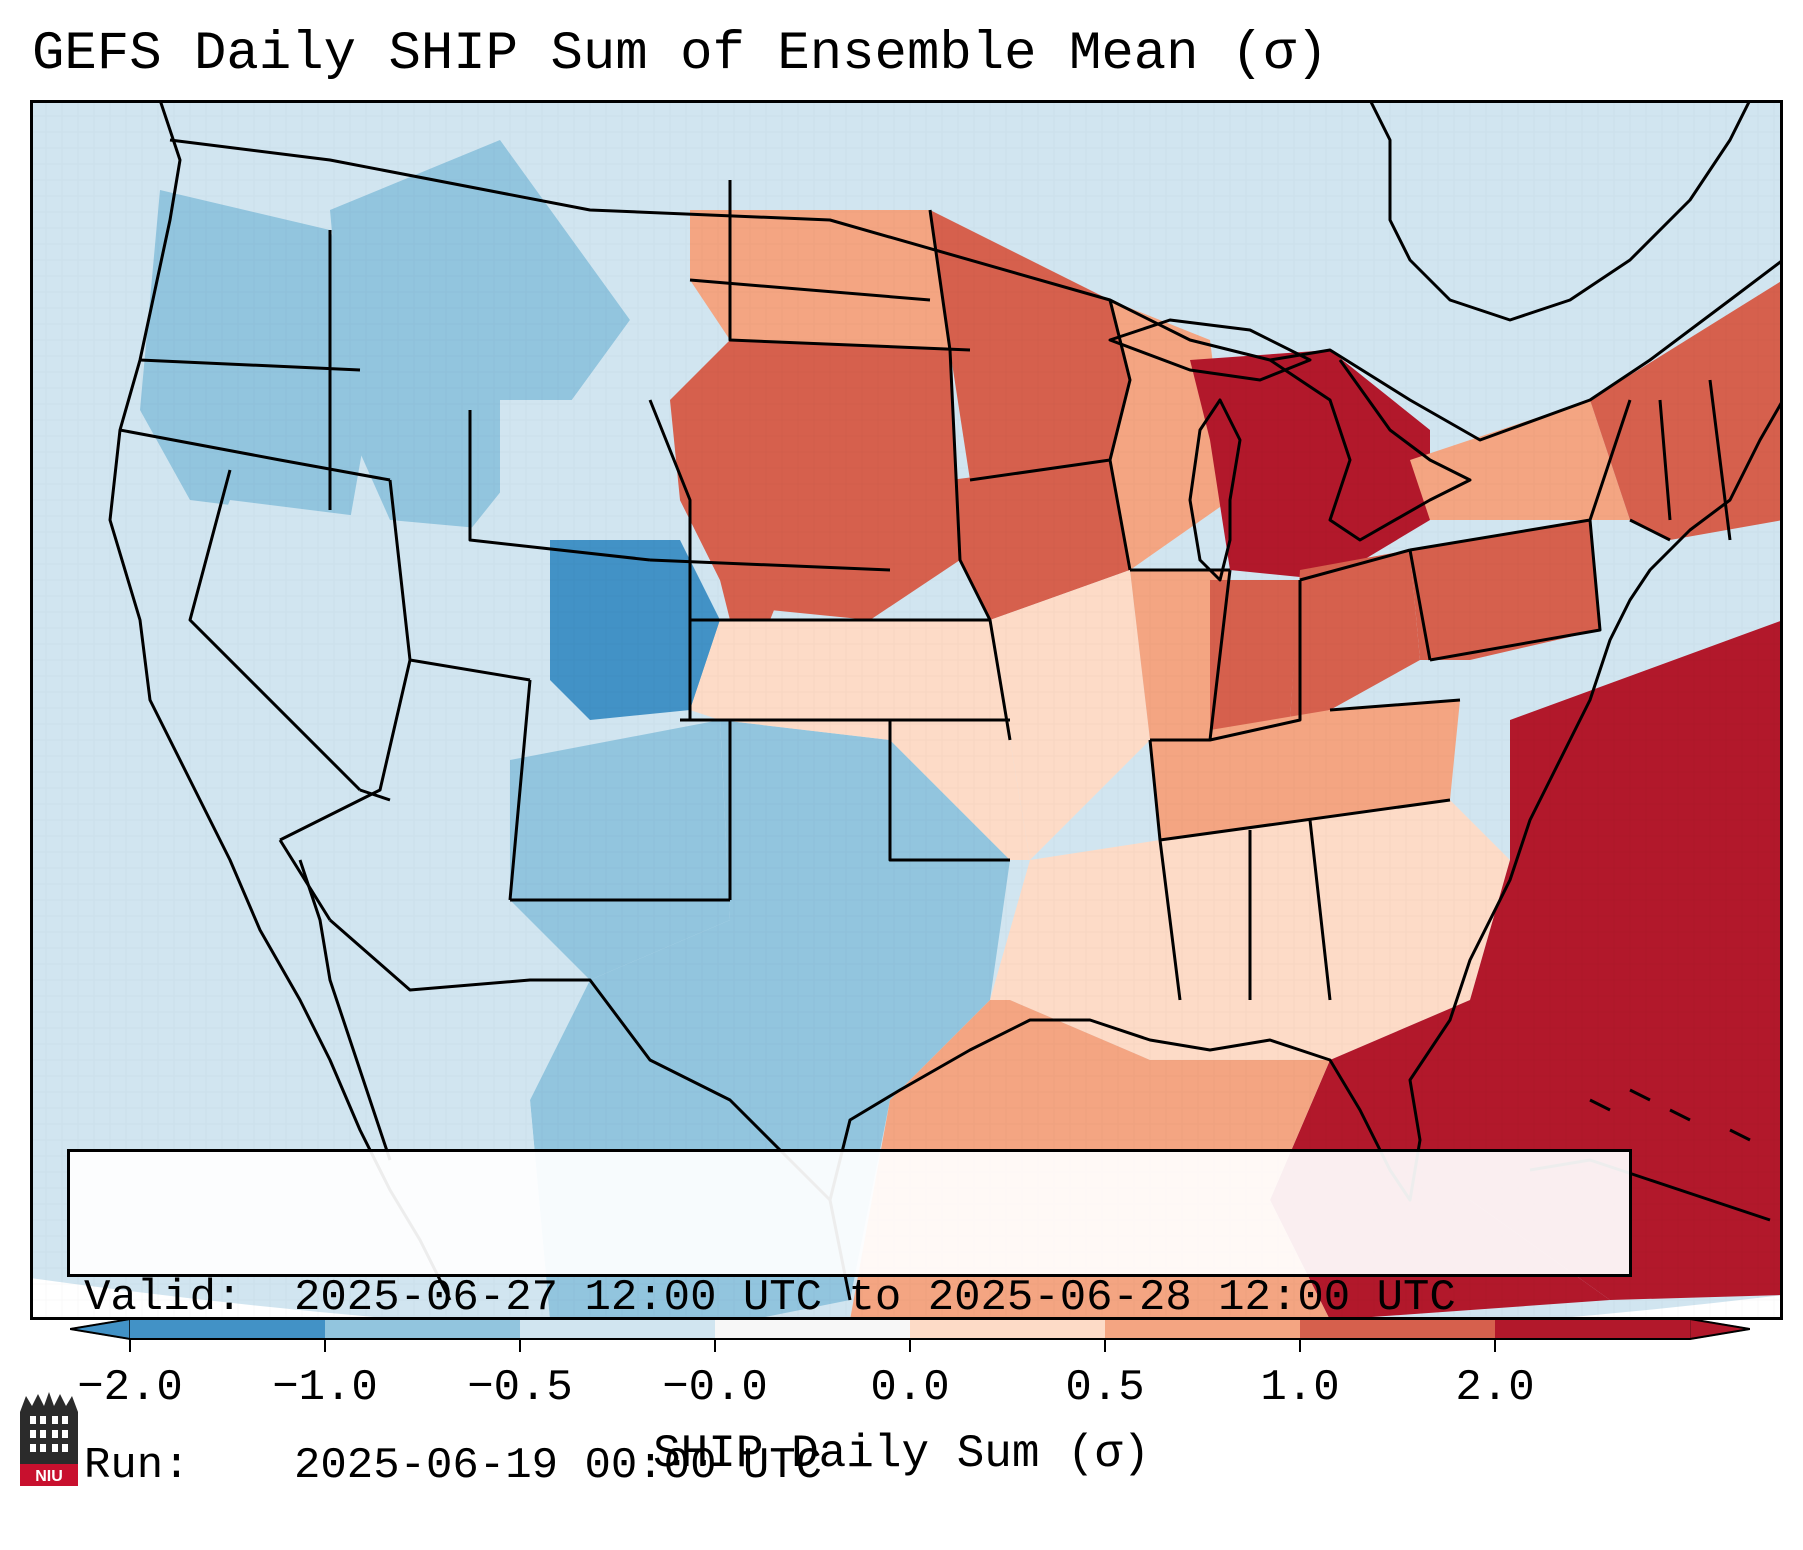 The image size is (1803, 1550). What do you see at coordinates (715, 1388) in the screenshot?
I see `colorbar-tick-label: −0.0` at bounding box center [715, 1388].